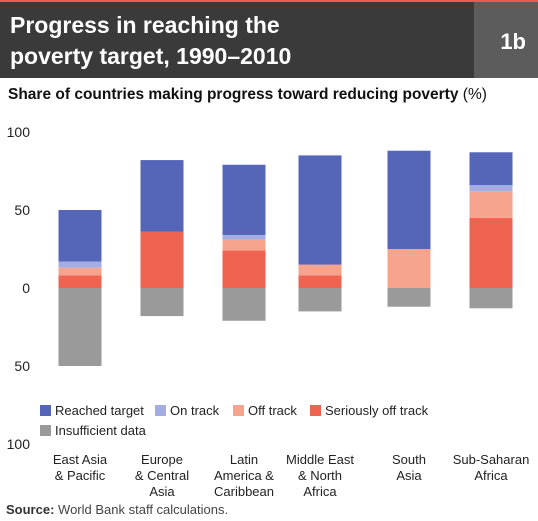  Describe the element at coordinates (377, 410) in the screenshot. I see `legend-label-seriously-off-track: Seriously off track` at that location.